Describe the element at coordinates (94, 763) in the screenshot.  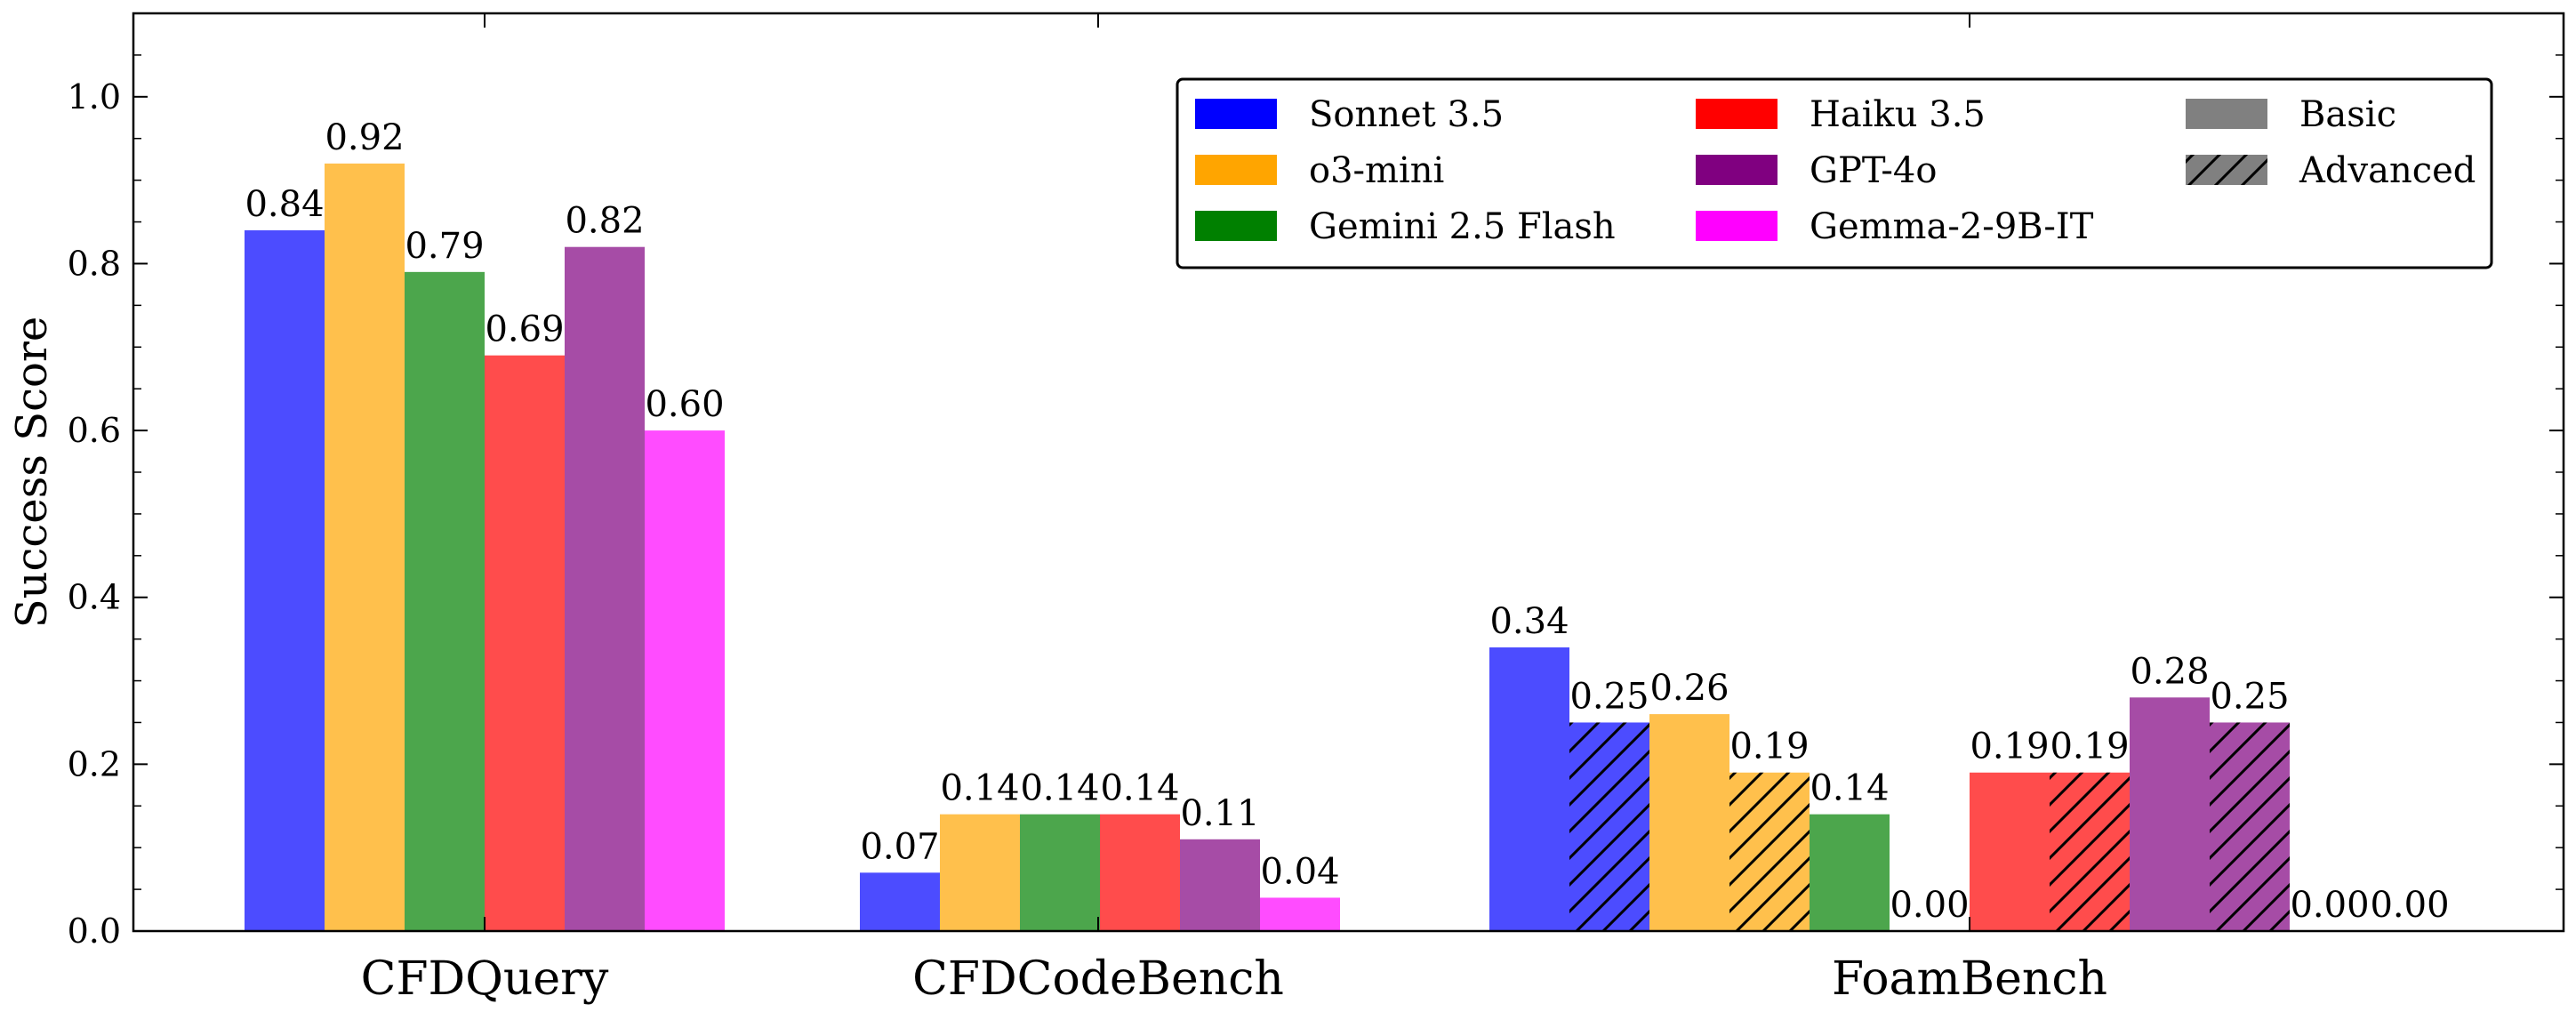
I see `y-tick-label: 0.2` at that location.